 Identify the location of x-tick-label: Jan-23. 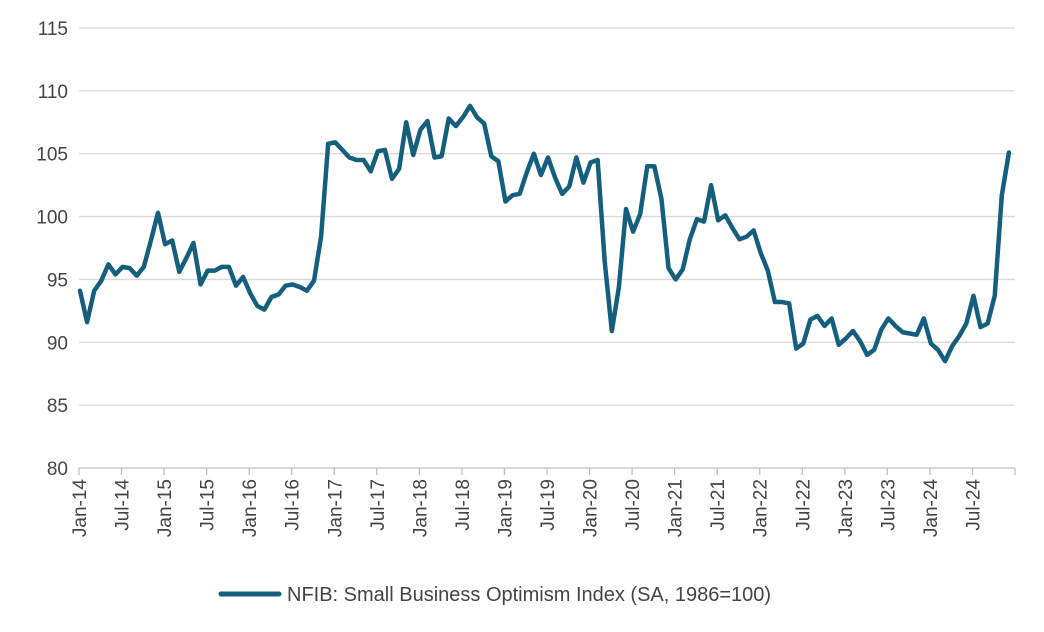
(846, 508).